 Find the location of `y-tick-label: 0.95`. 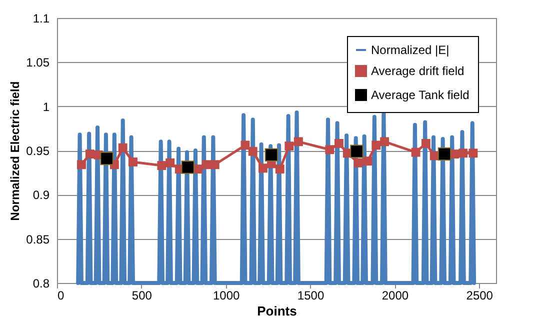

y-tick-label: 0.95 is located at coordinates (38, 151).